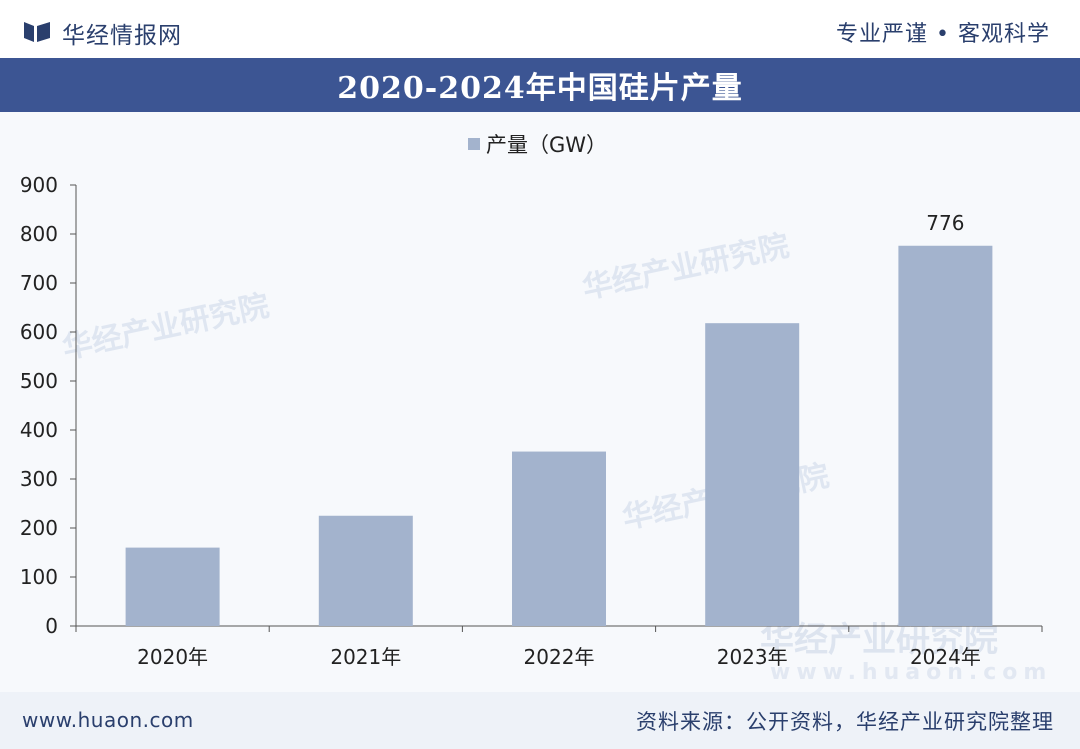  What do you see at coordinates (51, 626) in the screenshot?
I see `y-tick-label: 0` at bounding box center [51, 626].